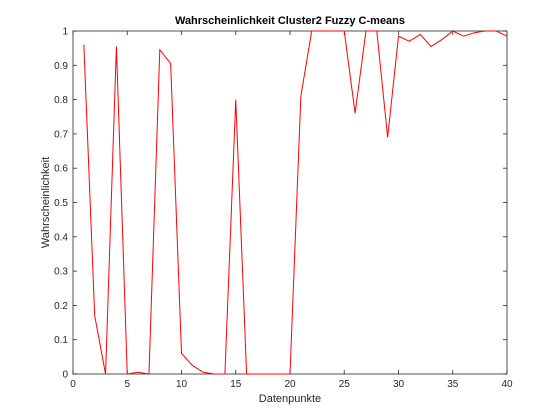  I want to click on y-tick-label: 0.1, so click(61, 340).